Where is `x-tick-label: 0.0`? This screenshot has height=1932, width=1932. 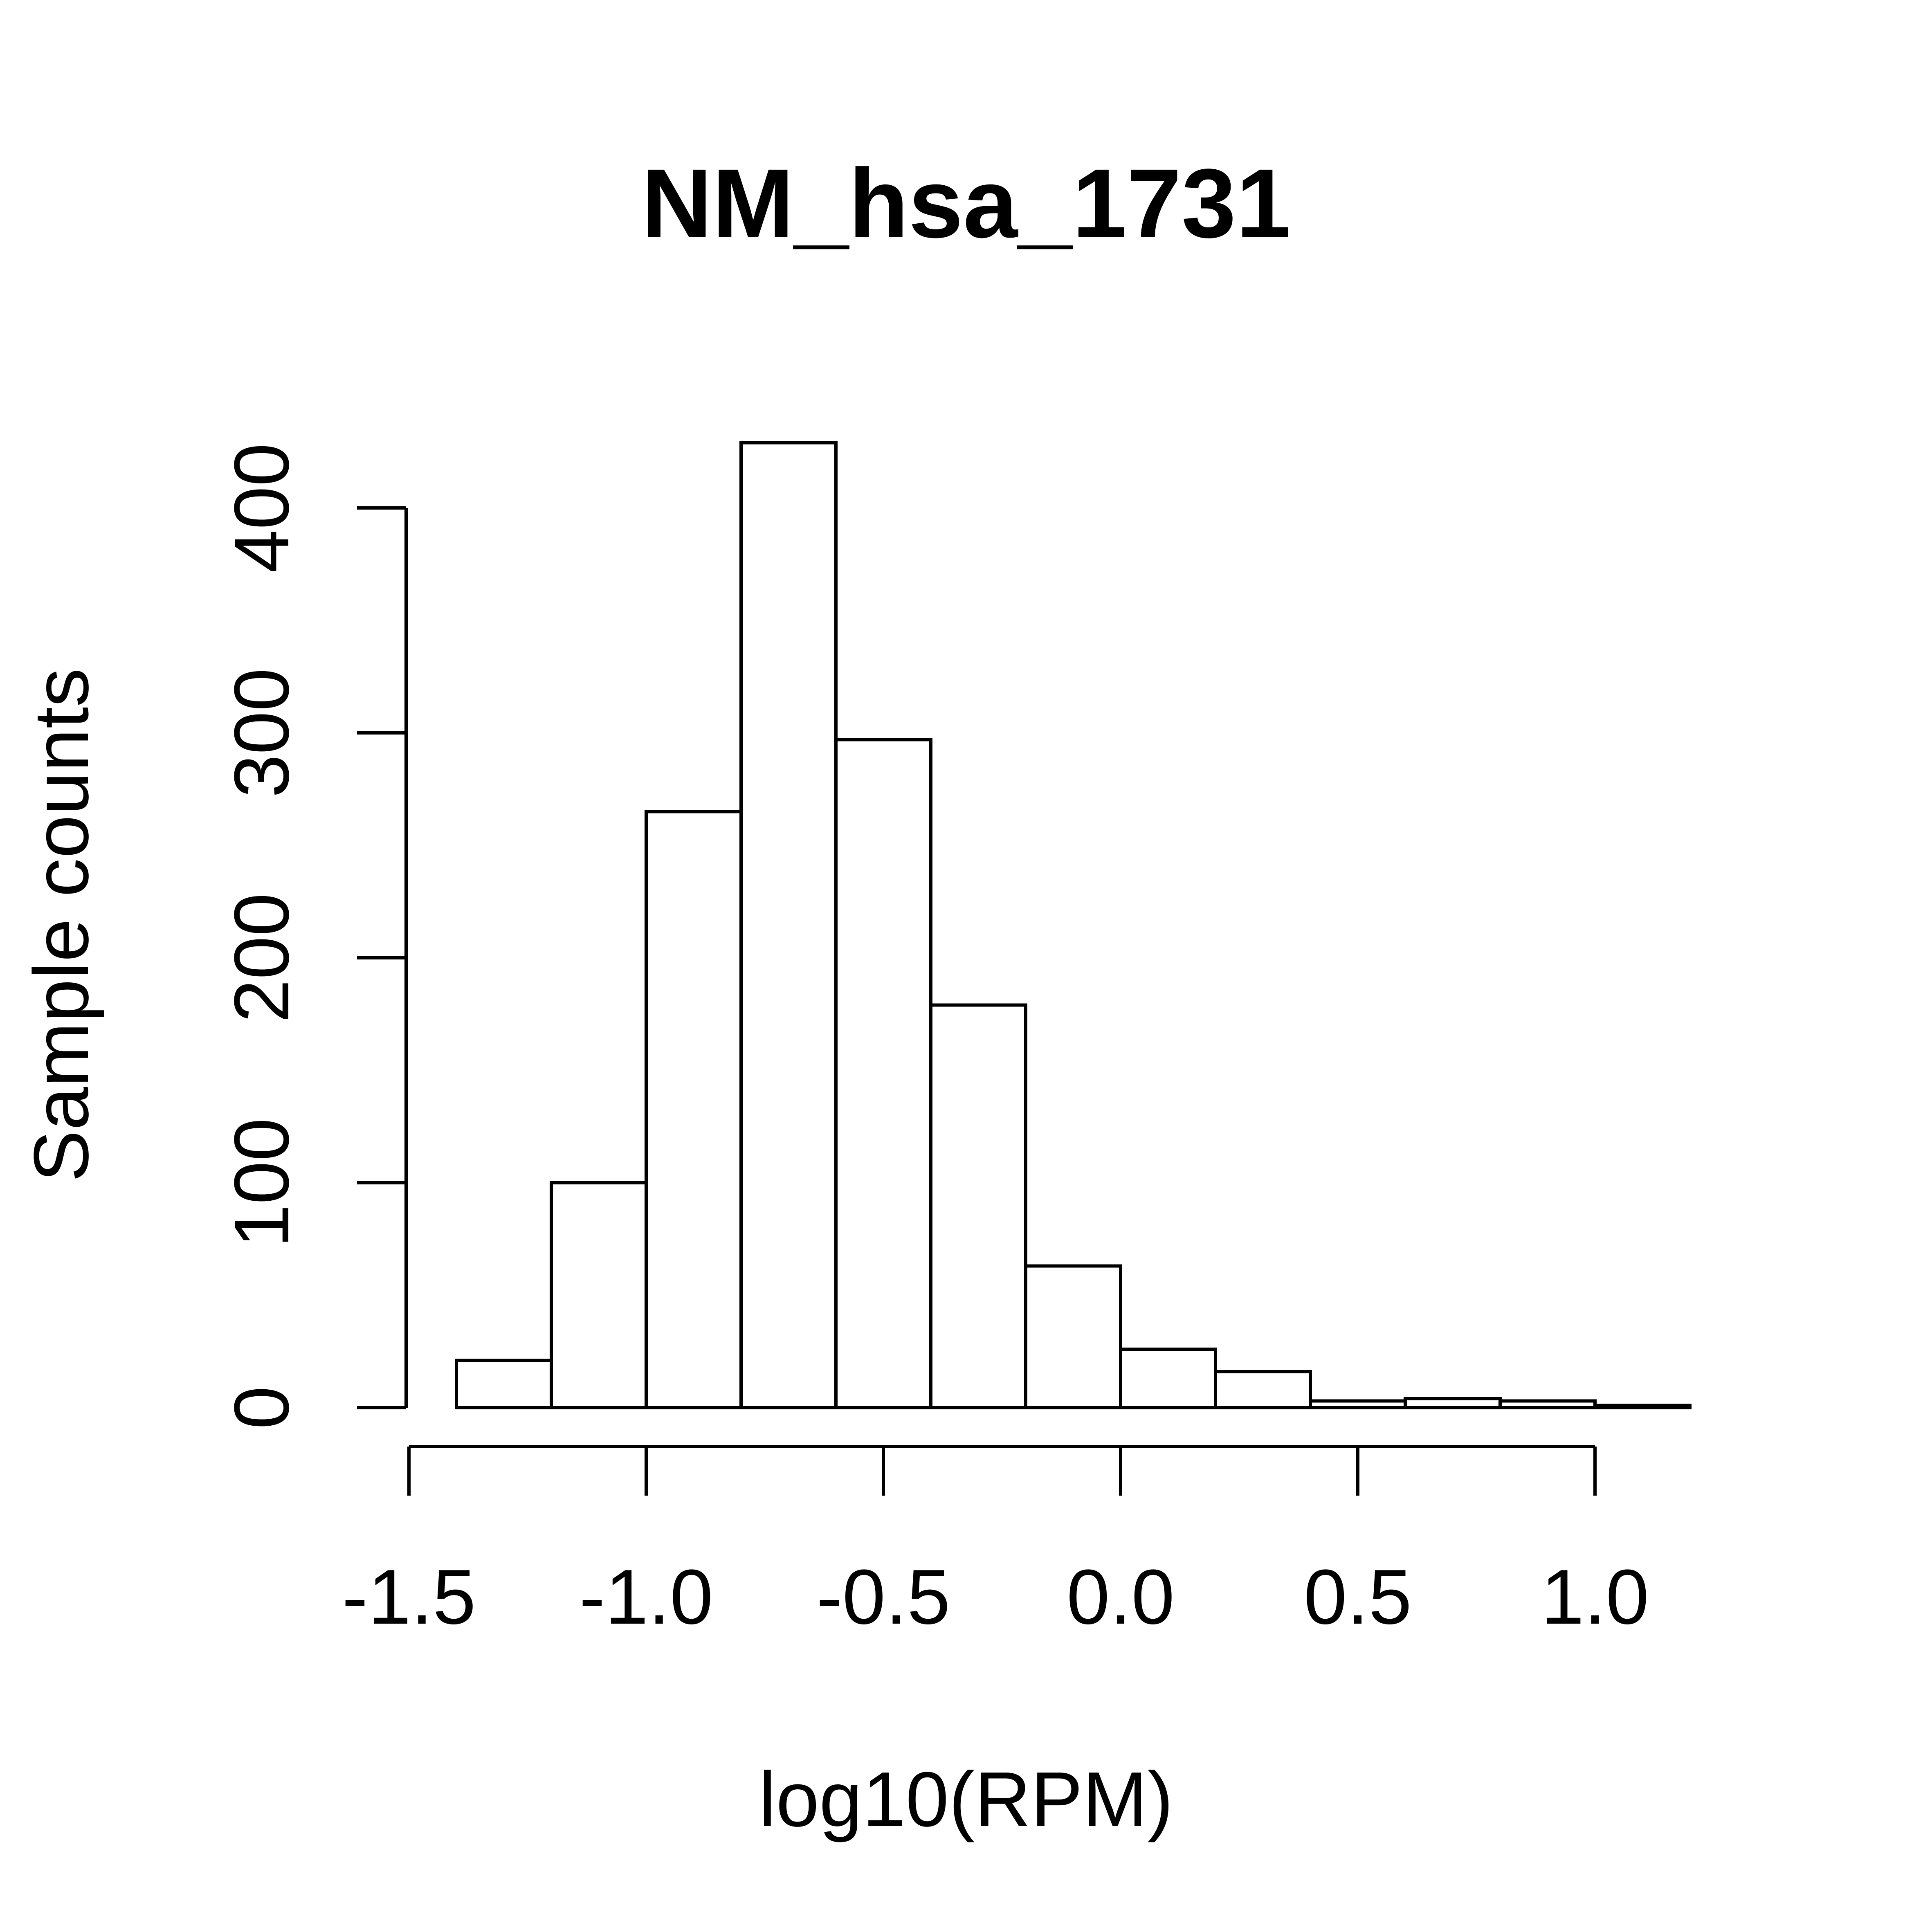
x-tick-label: 0.0 is located at coordinates (1121, 1597).